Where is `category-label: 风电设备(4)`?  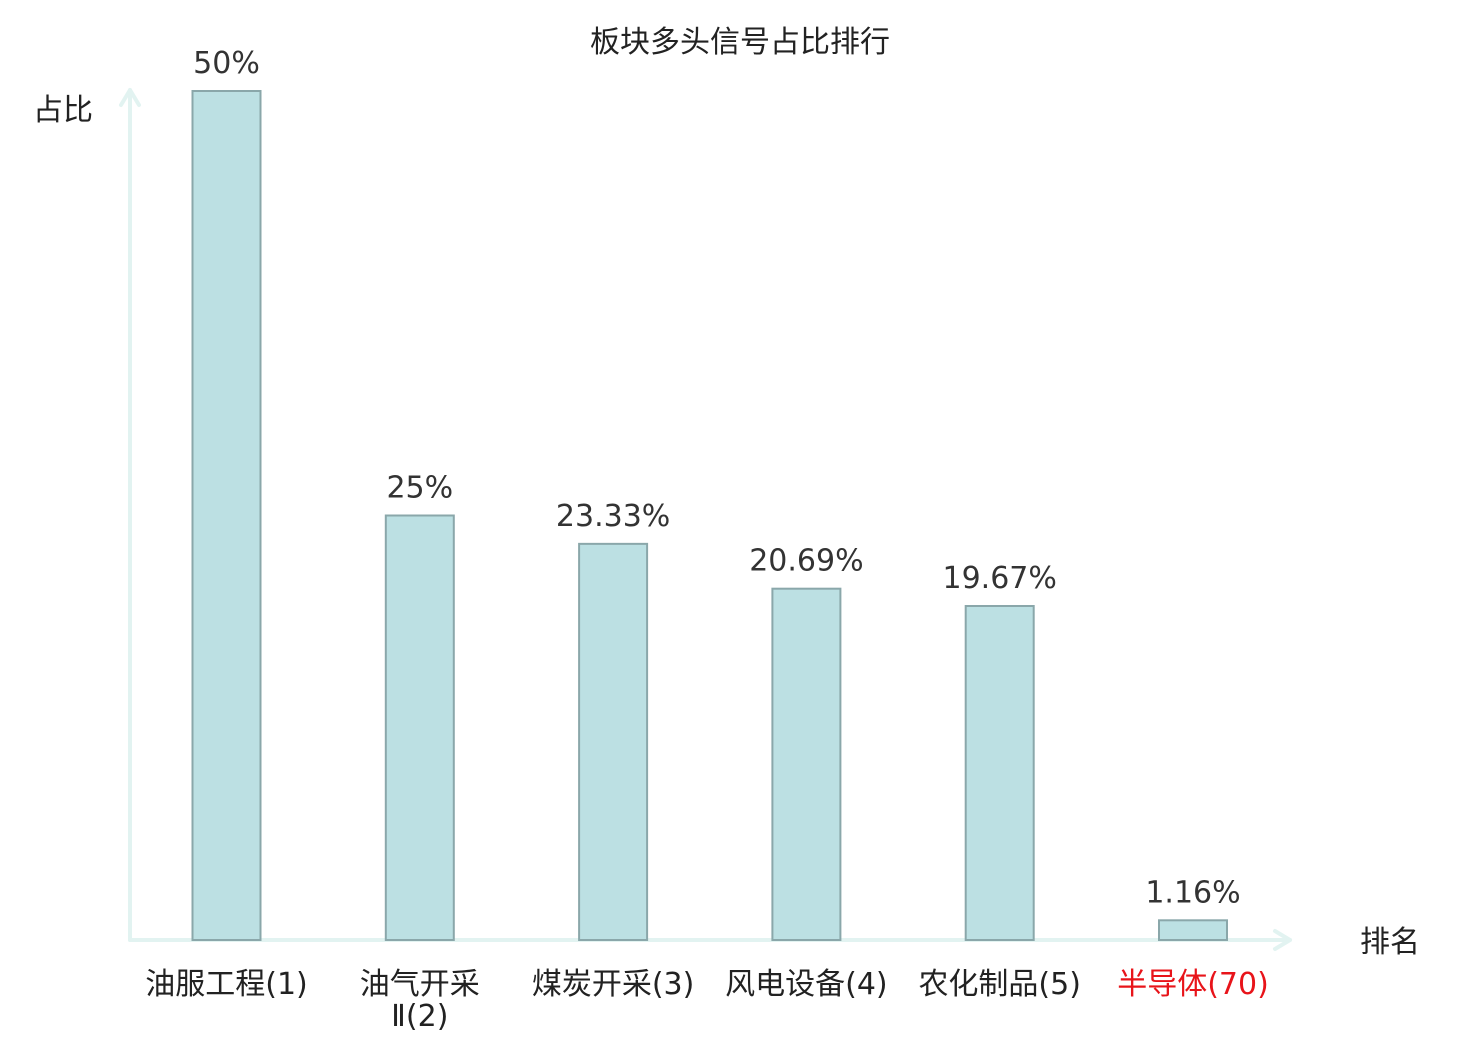 category-label: 风电设备(4) is located at coordinates (806, 984).